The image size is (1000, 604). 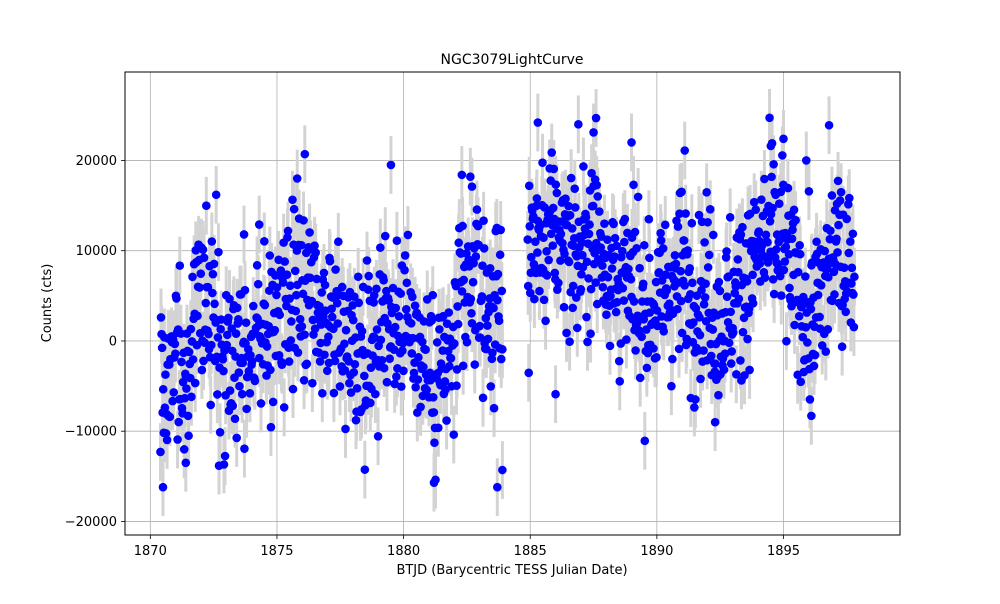 What do you see at coordinates (91, 522) in the screenshot?
I see `y-tick-label: −20000` at bounding box center [91, 522].